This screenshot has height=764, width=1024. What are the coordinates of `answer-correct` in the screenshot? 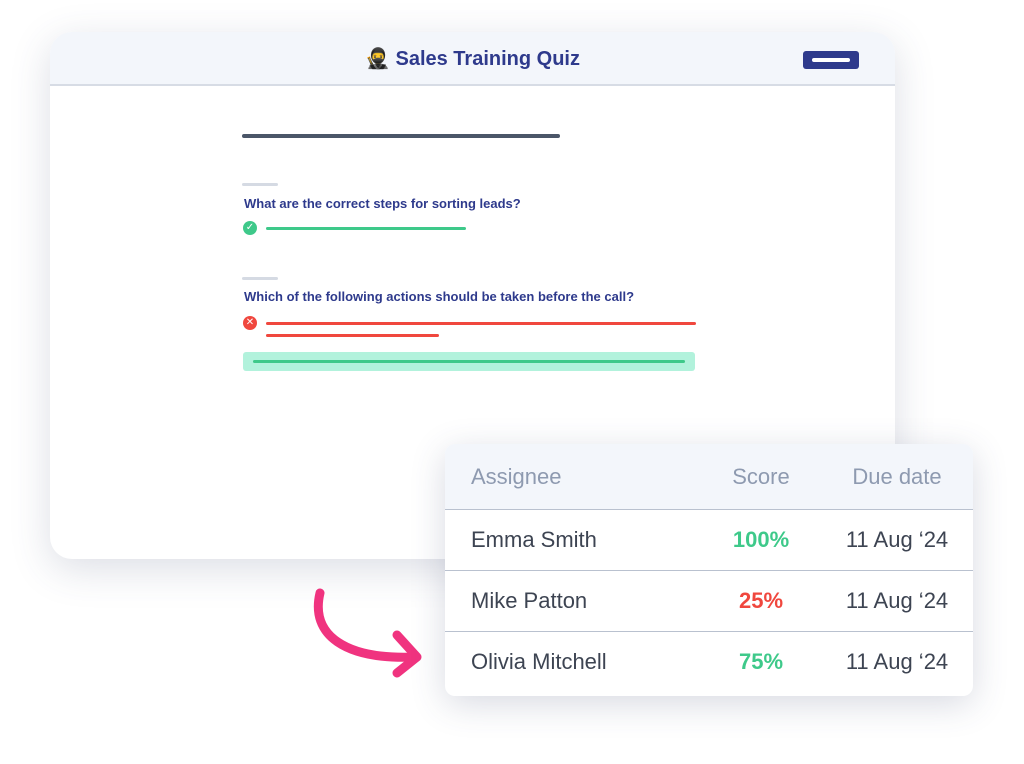 It's located at (366, 228).